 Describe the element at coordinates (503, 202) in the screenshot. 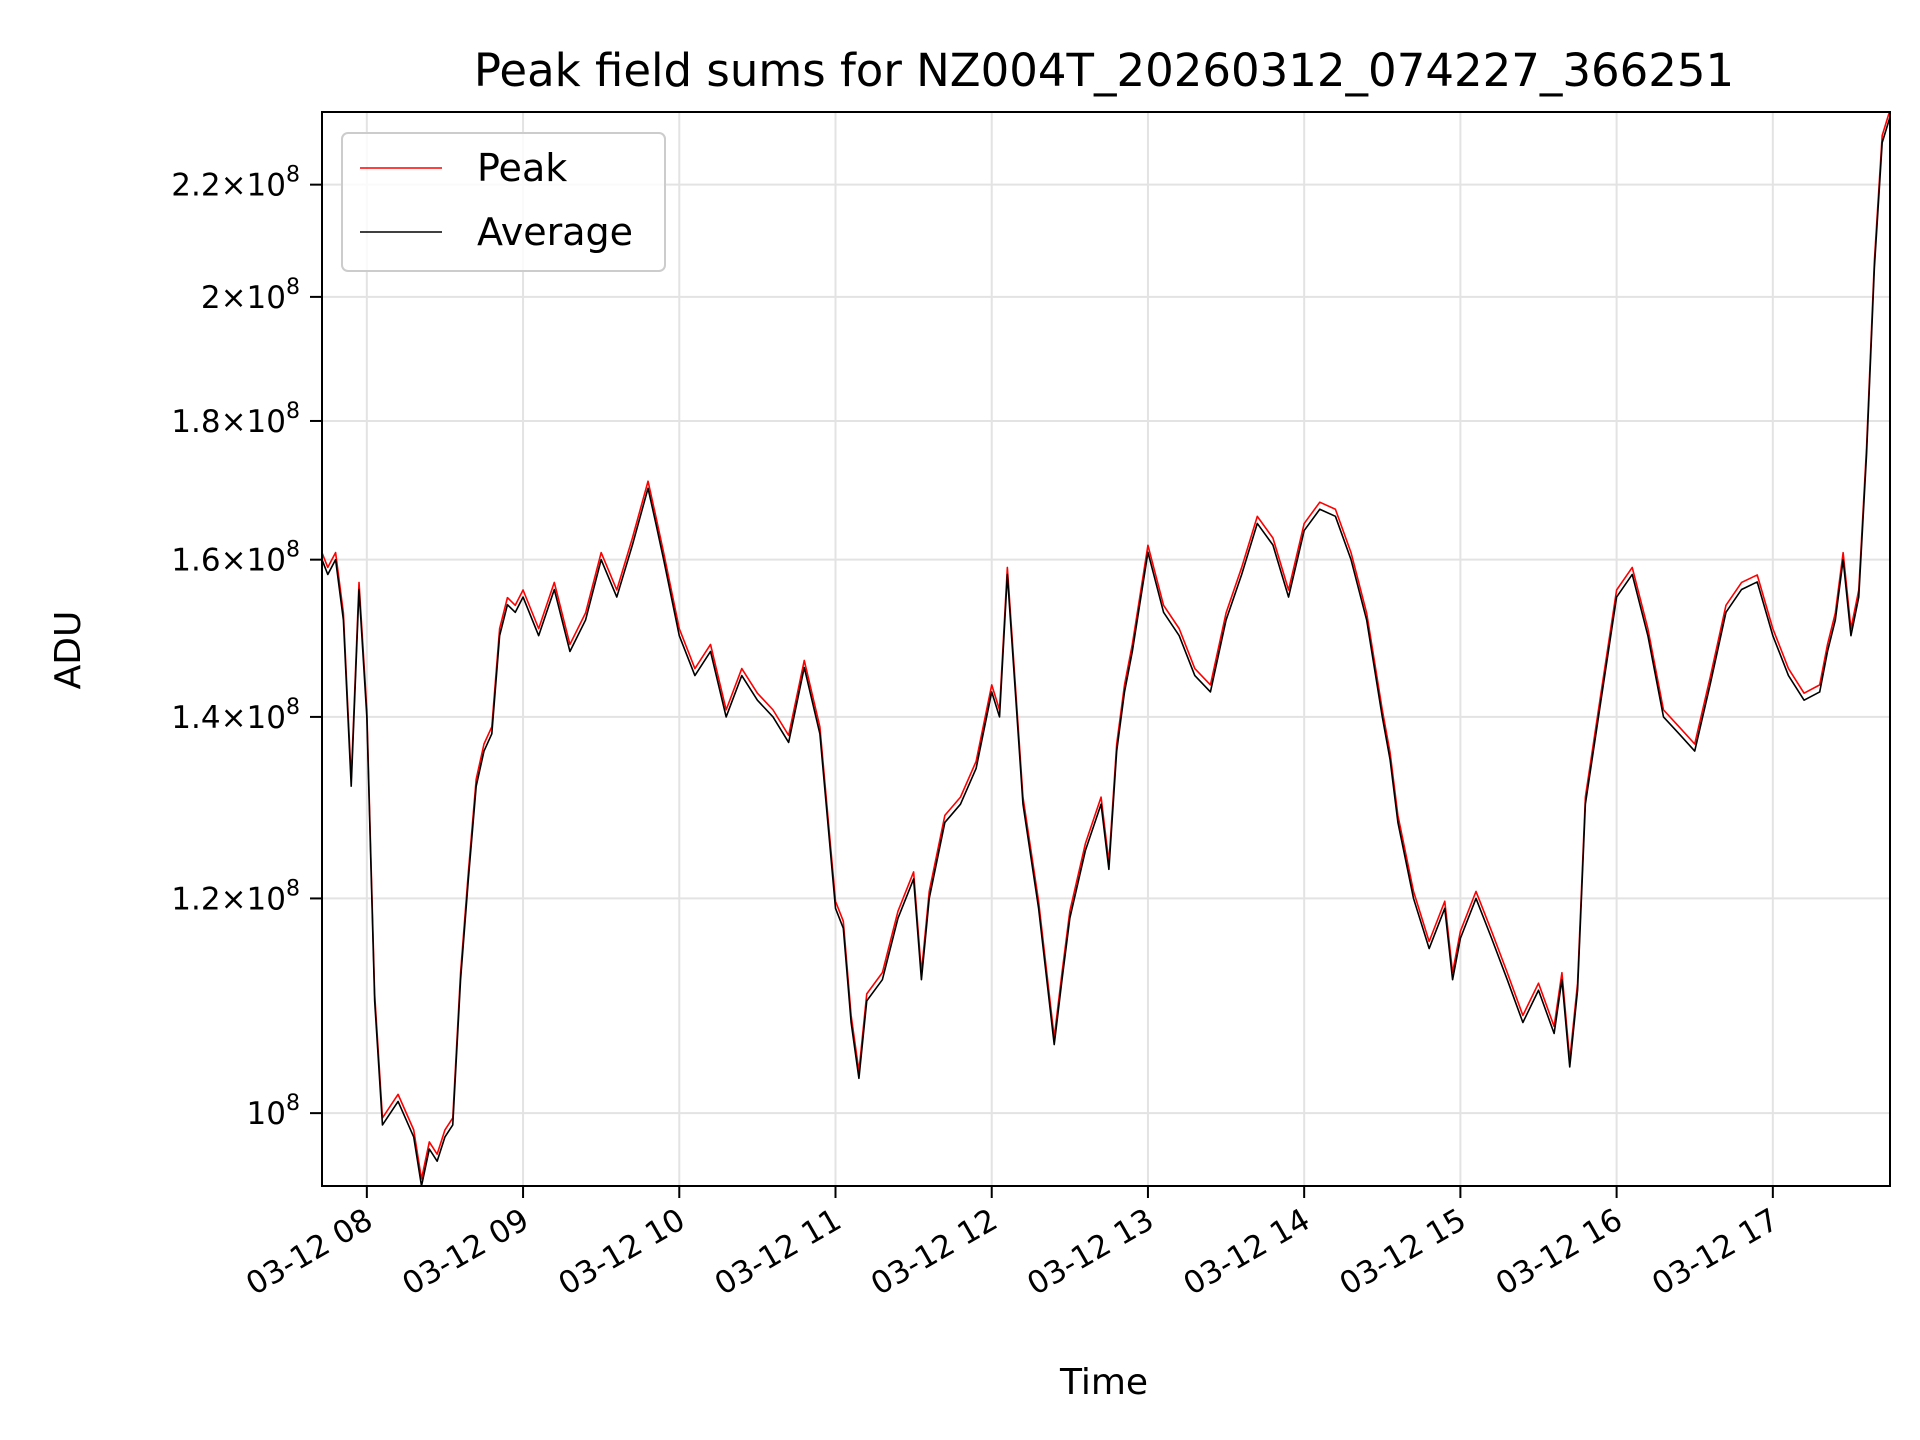

I see `legend: Peak Average` at that location.